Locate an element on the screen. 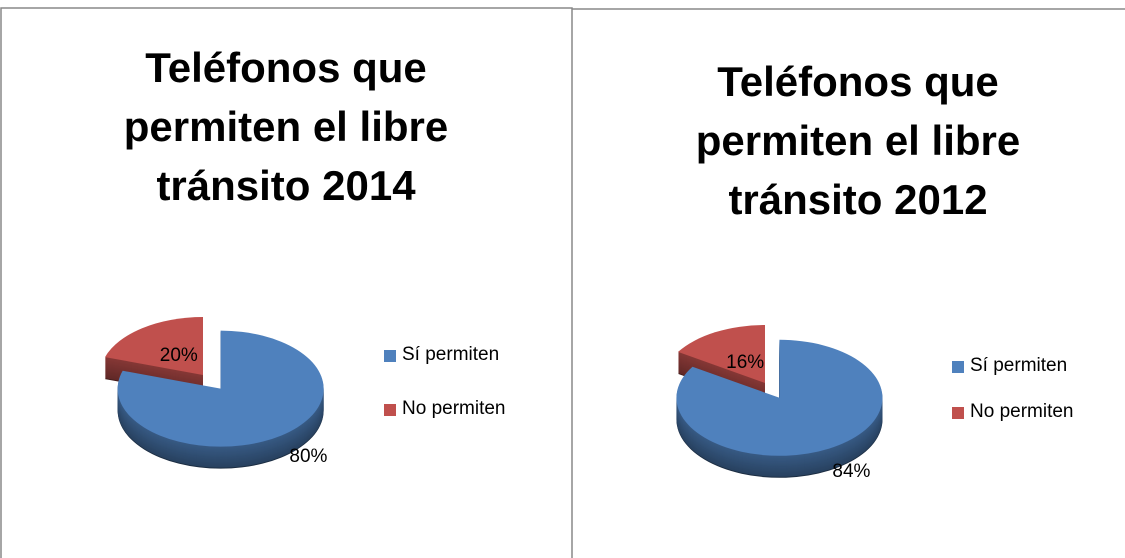 The image size is (1125, 558). data-label: 20% is located at coordinates (178, 356).